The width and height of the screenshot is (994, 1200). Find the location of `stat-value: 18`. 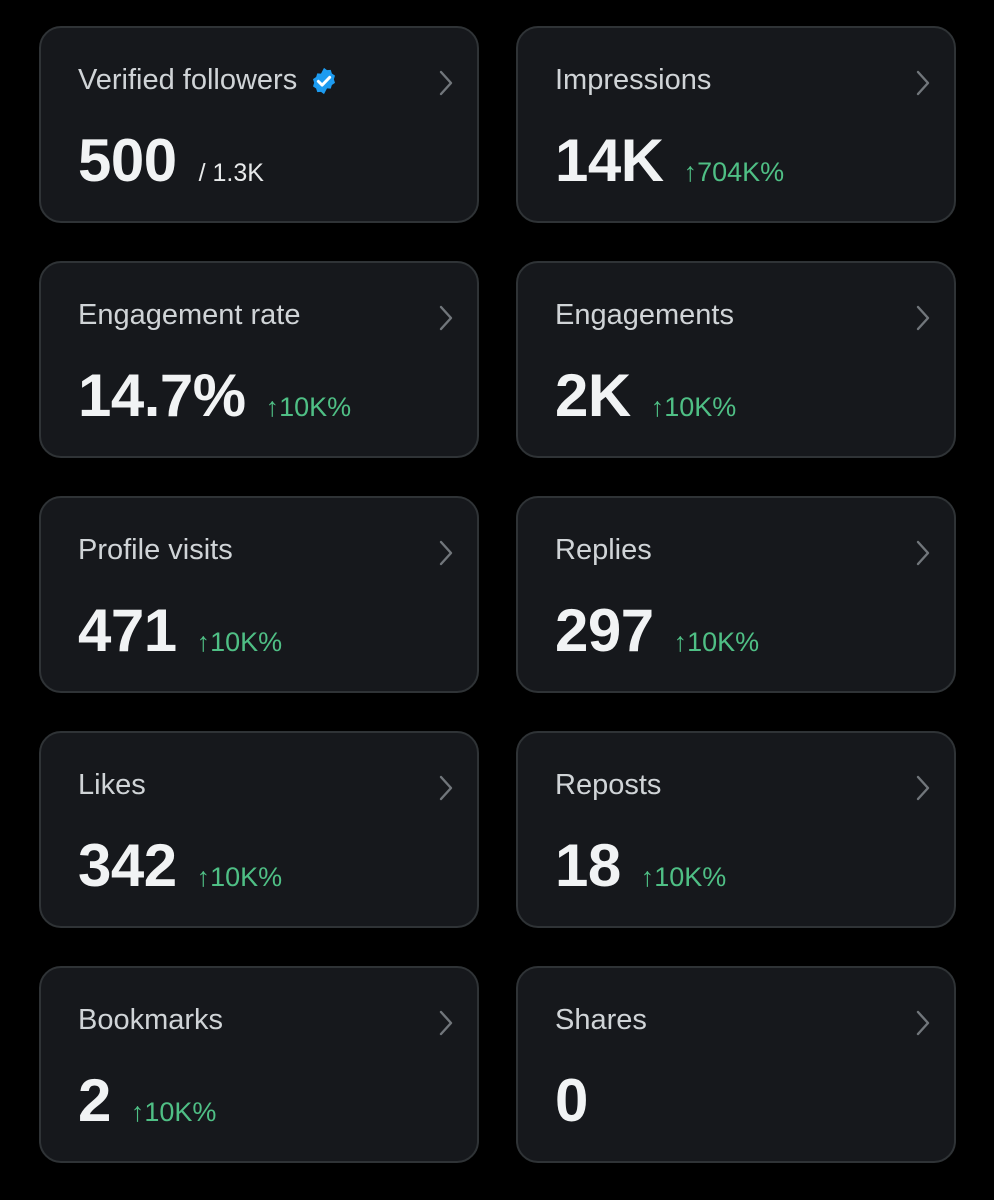

stat-value: 18 is located at coordinates (588, 865).